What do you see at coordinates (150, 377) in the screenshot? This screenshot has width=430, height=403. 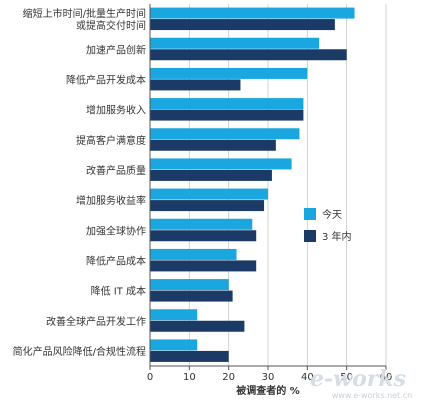 I see `x-tick-label: 0` at bounding box center [150, 377].